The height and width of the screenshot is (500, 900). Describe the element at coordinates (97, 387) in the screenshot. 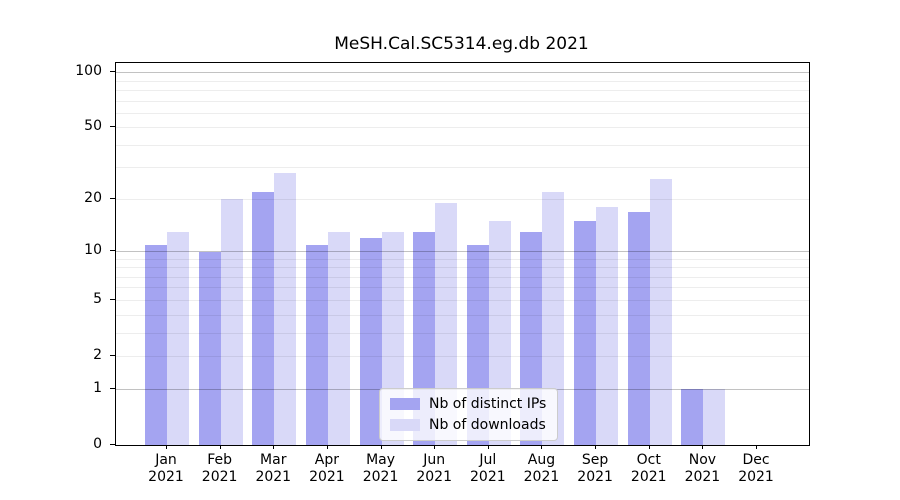

I see `y-tick-label-1: 1` at that location.